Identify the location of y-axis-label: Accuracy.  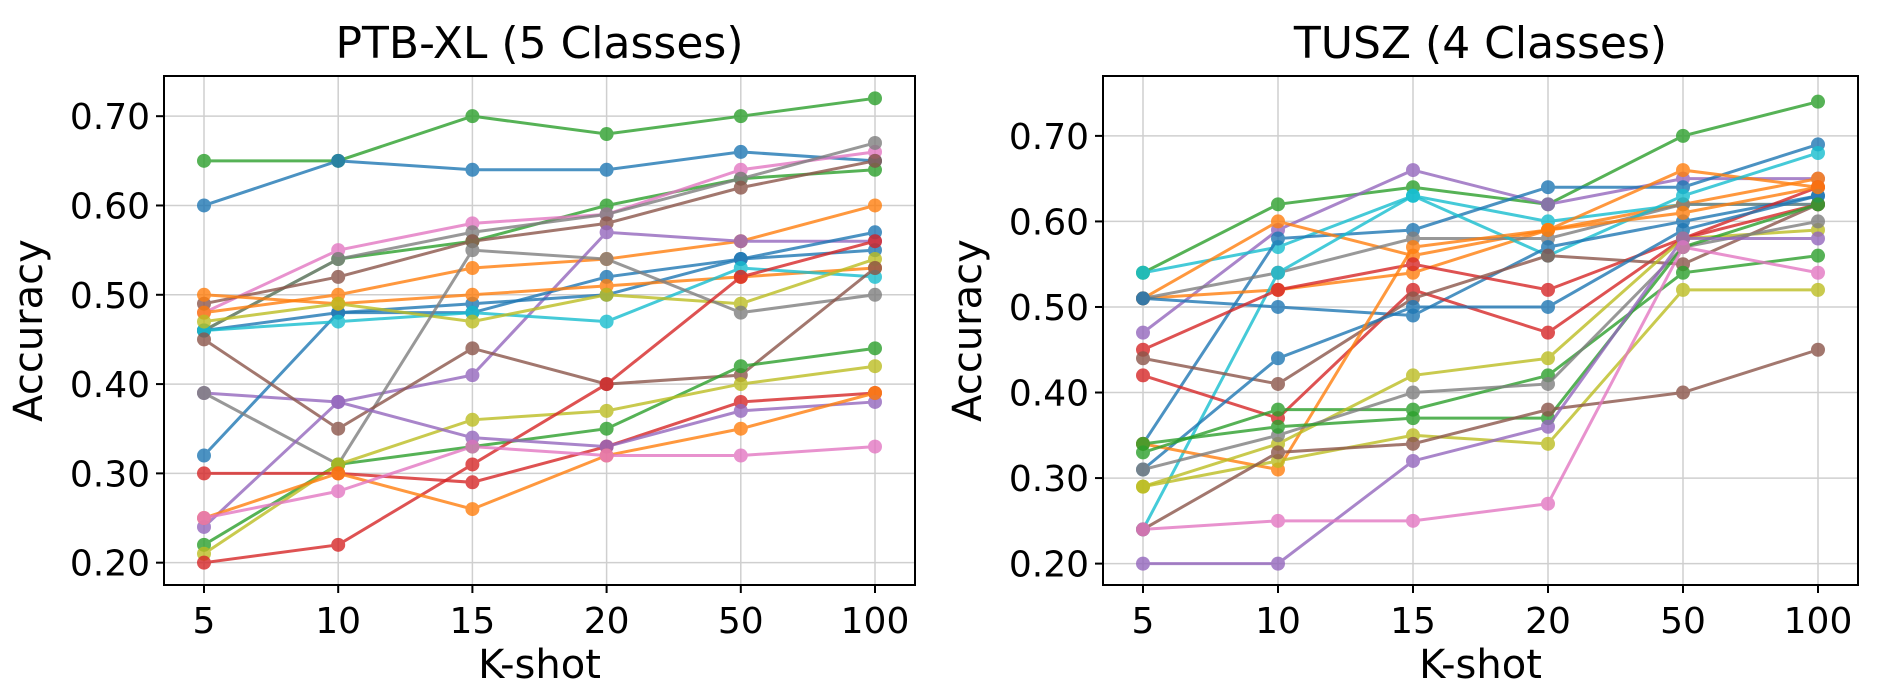
(968, 330).